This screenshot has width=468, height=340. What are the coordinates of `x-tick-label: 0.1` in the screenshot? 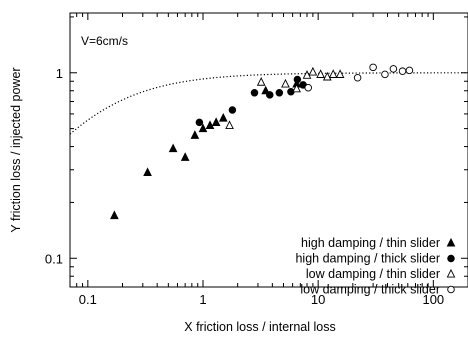 It's located at (88, 299).